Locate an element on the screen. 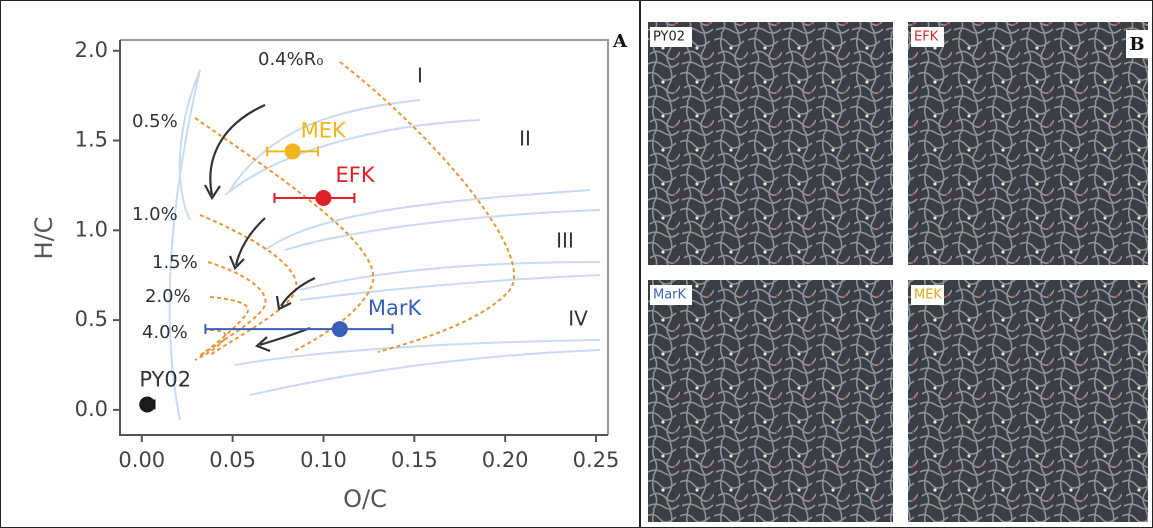 This screenshot has width=1153, height=528. annotation: 0.4%R₀ is located at coordinates (290, 59).